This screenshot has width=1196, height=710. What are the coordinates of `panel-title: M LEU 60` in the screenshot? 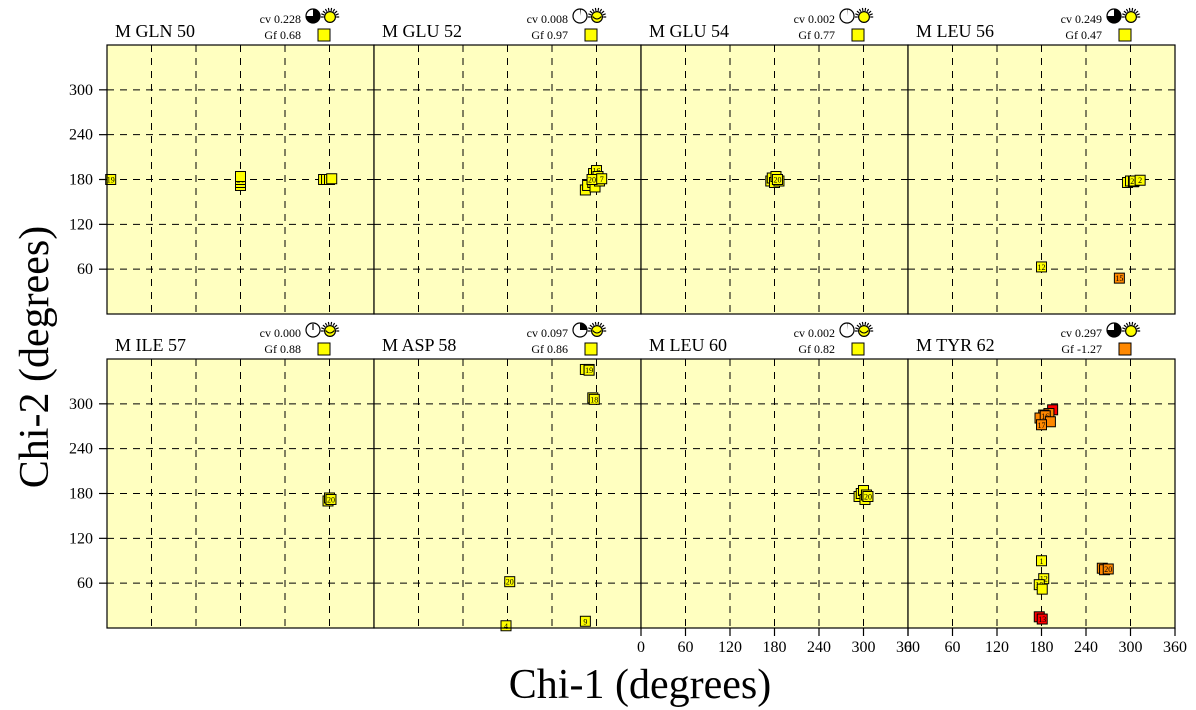 It's located at (688, 345).